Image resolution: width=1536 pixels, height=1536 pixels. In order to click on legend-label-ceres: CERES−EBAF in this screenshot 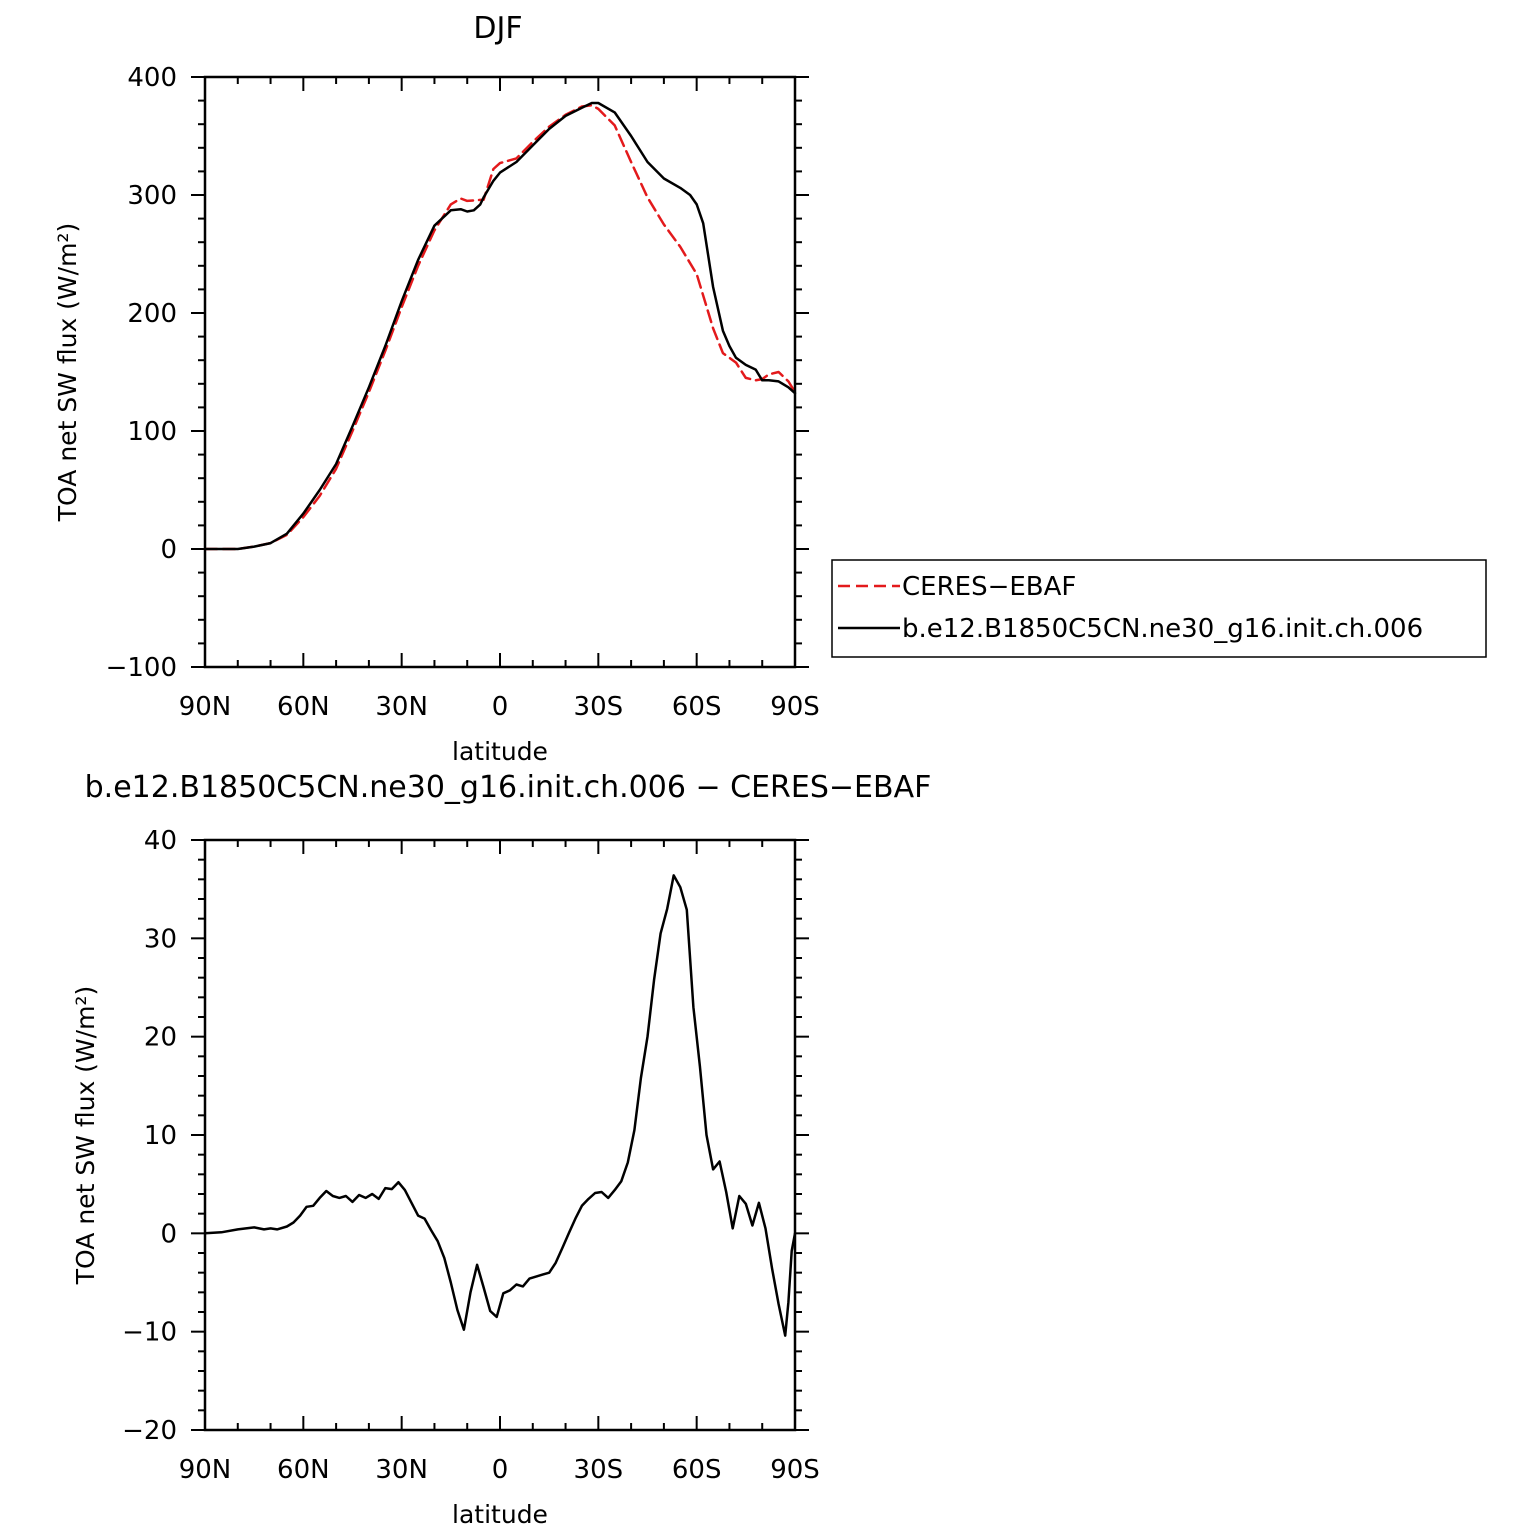, I will do `click(989, 587)`.